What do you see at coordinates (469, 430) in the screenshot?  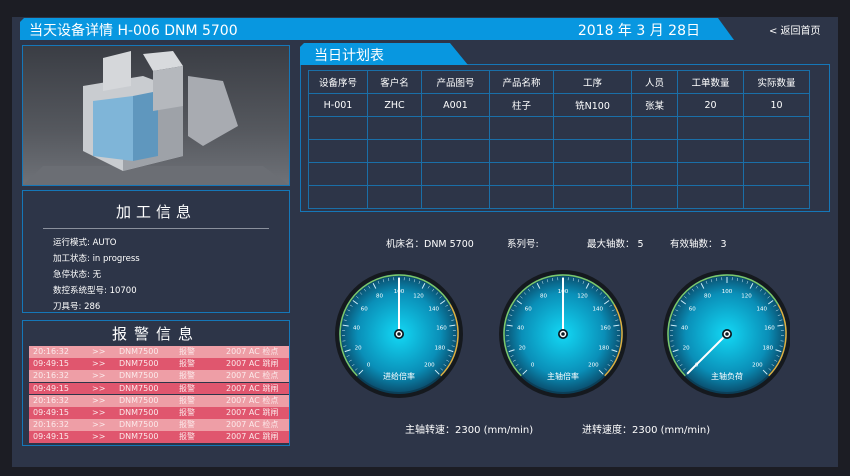 I see `spindle-speed: 主轴转速：2300 (mm/min)` at bounding box center [469, 430].